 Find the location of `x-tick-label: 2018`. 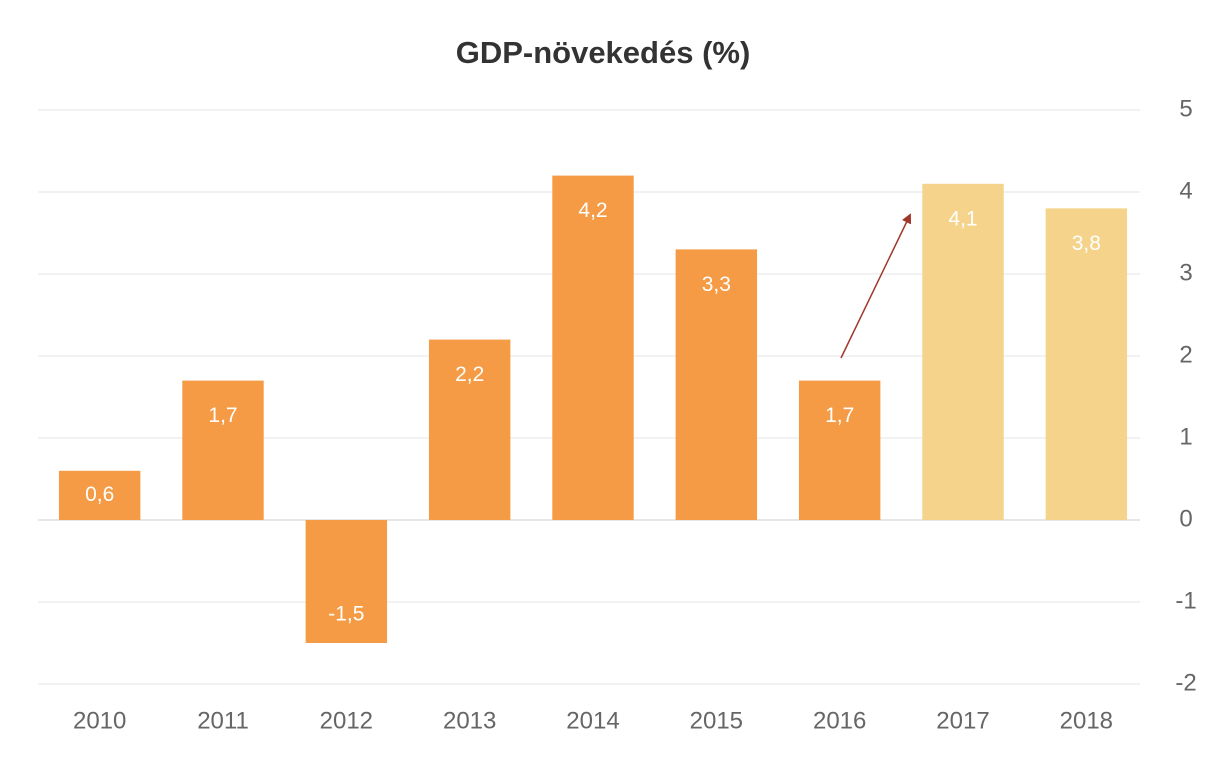

x-tick-label: 2018 is located at coordinates (1086, 720).